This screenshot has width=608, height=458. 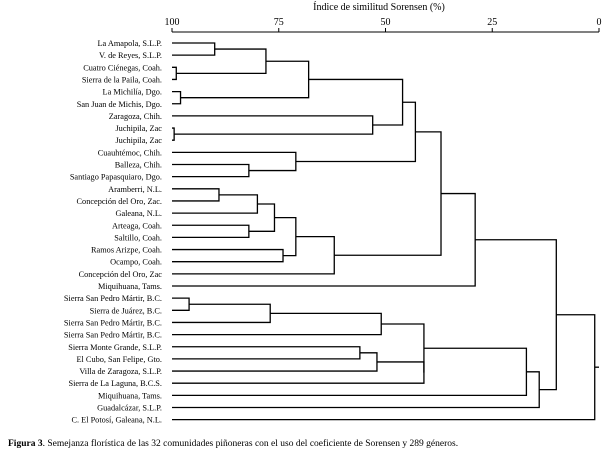 I want to click on leaf-label: Saltillo, Coah., so click(x=138, y=237).